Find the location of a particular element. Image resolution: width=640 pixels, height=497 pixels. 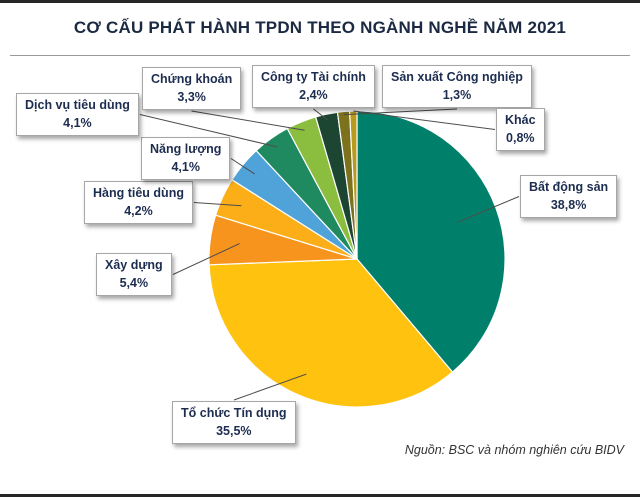

leader-line-finance-companies is located at coordinates (321, 114).